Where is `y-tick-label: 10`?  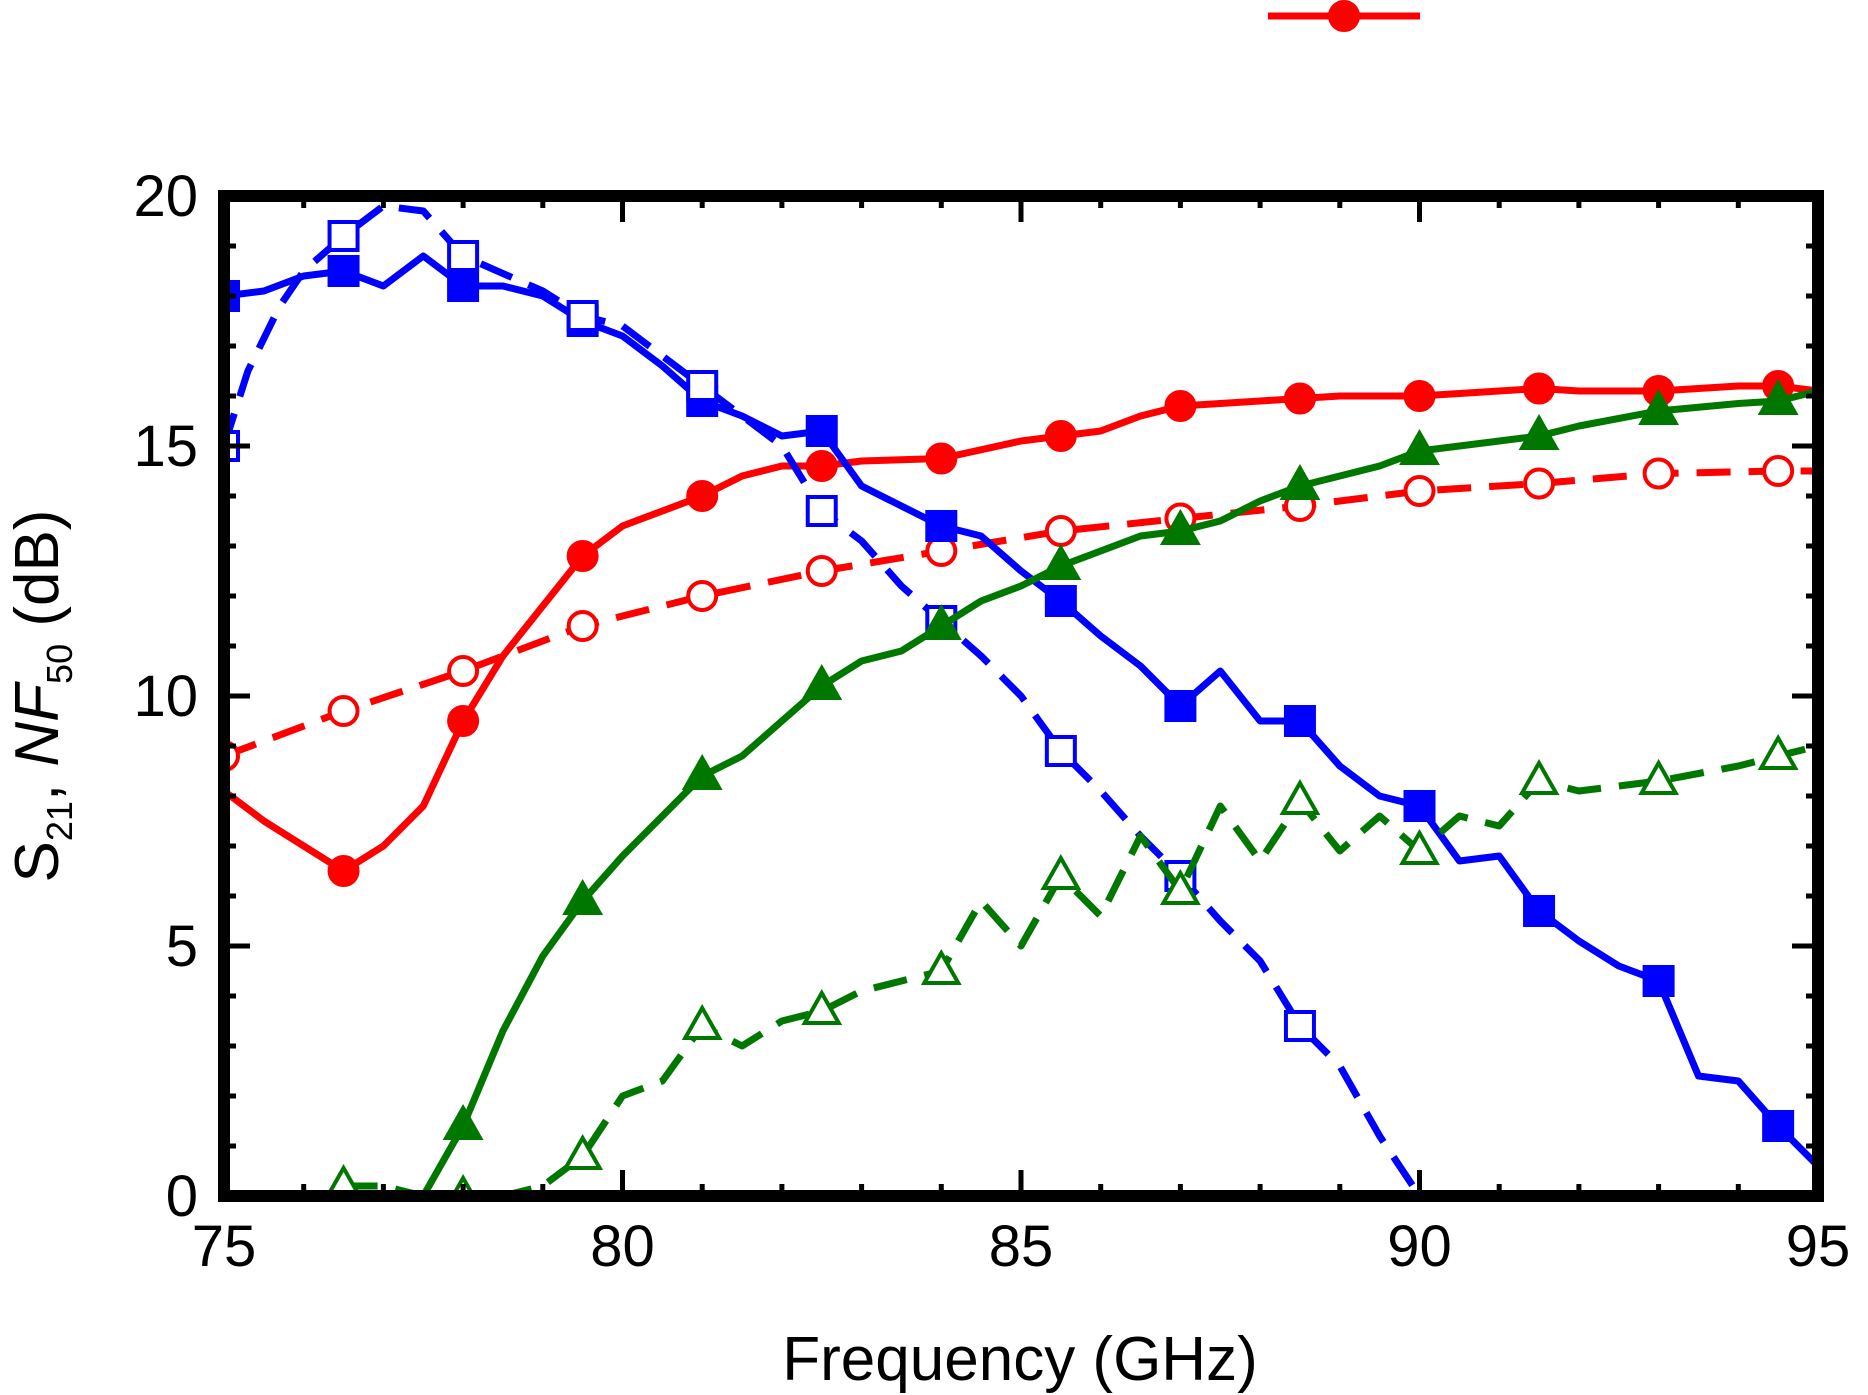
y-tick-label: 10 is located at coordinates (165, 696).